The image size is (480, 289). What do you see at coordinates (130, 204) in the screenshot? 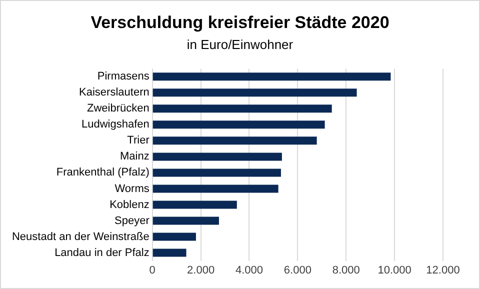
I see `y-tick-label: Koblenz` at bounding box center [130, 204].